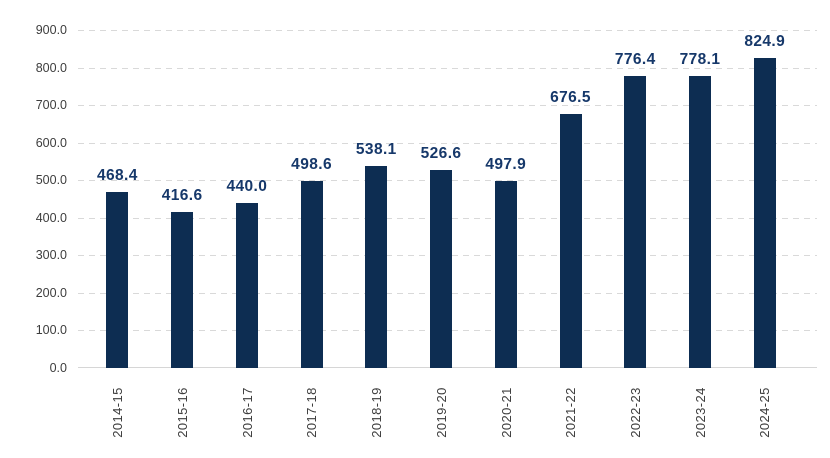  What do you see at coordinates (247, 186) in the screenshot?
I see `bar-value-label: 440.0` at bounding box center [247, 186].